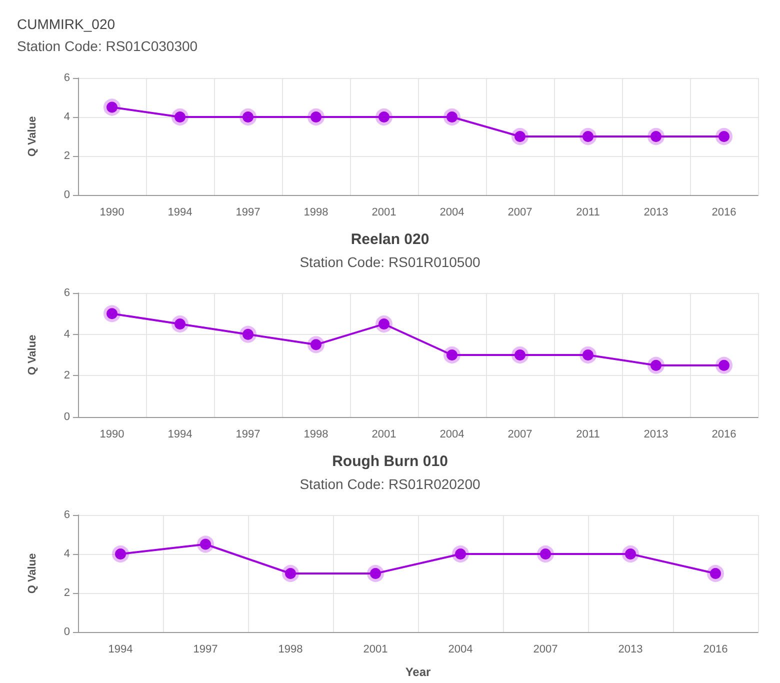 The image size is (780, 683). What do you see at coordinates (390, 461) in the screenshot?
I see `chart-title: Rough Burn 010` at bounding box center [390, 461].